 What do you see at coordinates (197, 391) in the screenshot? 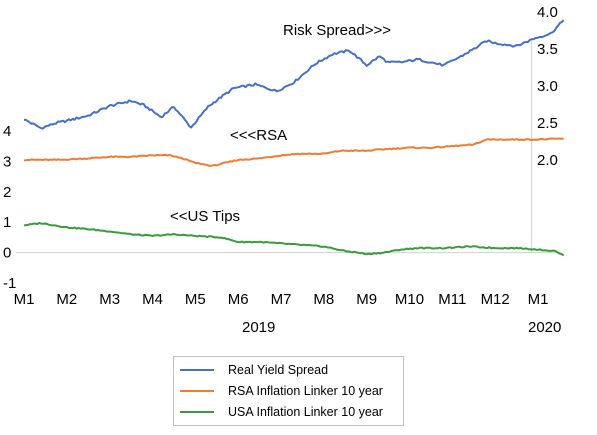
I see `legend-swatch-rsa-linker` at bounding box center [197, 391].